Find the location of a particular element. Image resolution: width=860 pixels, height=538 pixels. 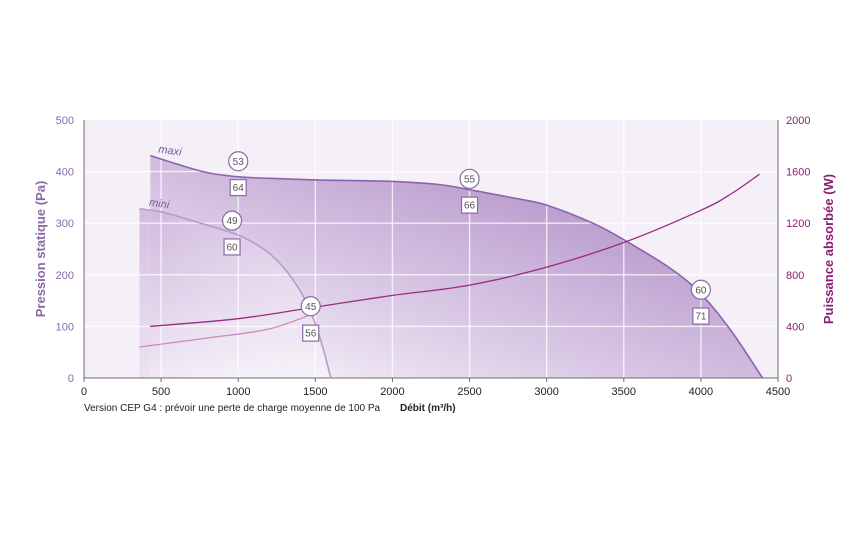

marker-label: 53 is located at coordinates (239, 162).